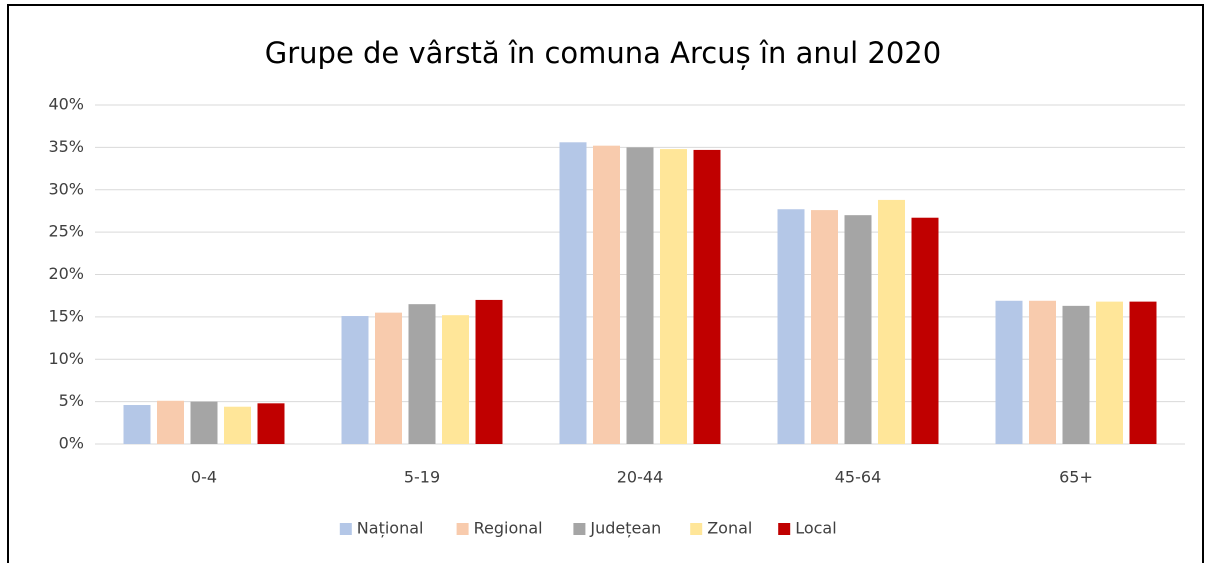  What do you see at coordinates (71, 443) in the screenshot?
I see `y-tick-label: 0%` at bounding box center [71, 443].